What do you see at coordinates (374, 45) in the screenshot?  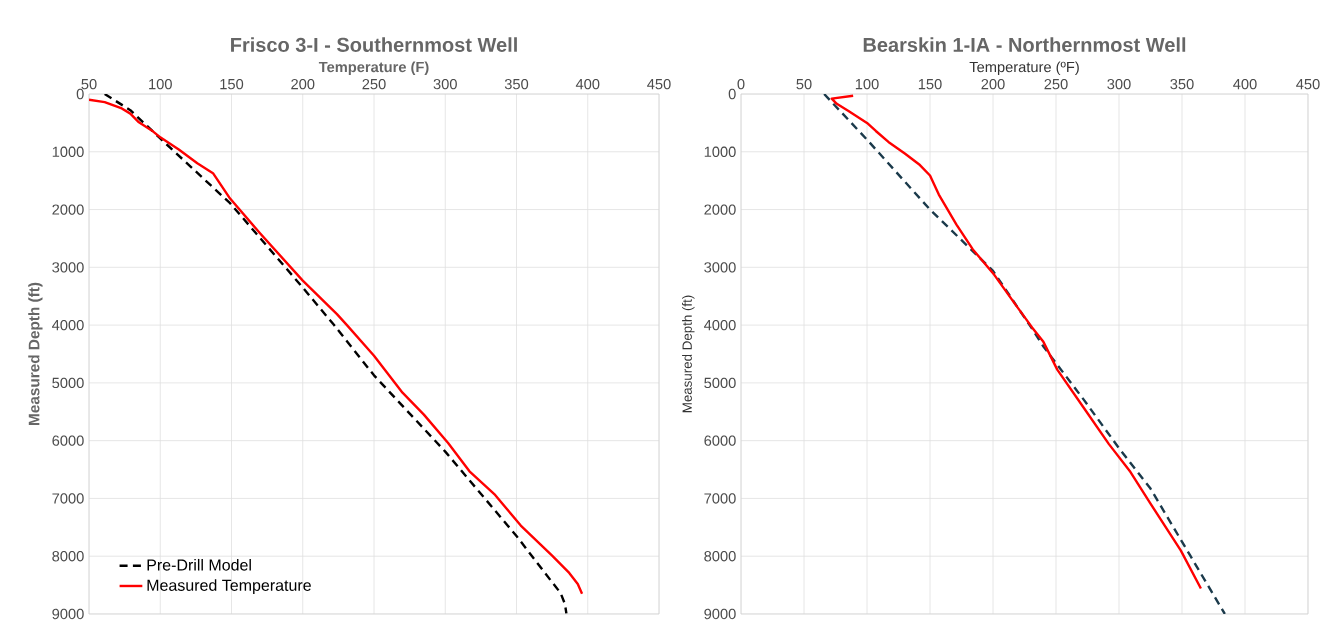 I see `chart-title: Frisco 3-I - Southernmost Well` at bounding box center [374, 45].